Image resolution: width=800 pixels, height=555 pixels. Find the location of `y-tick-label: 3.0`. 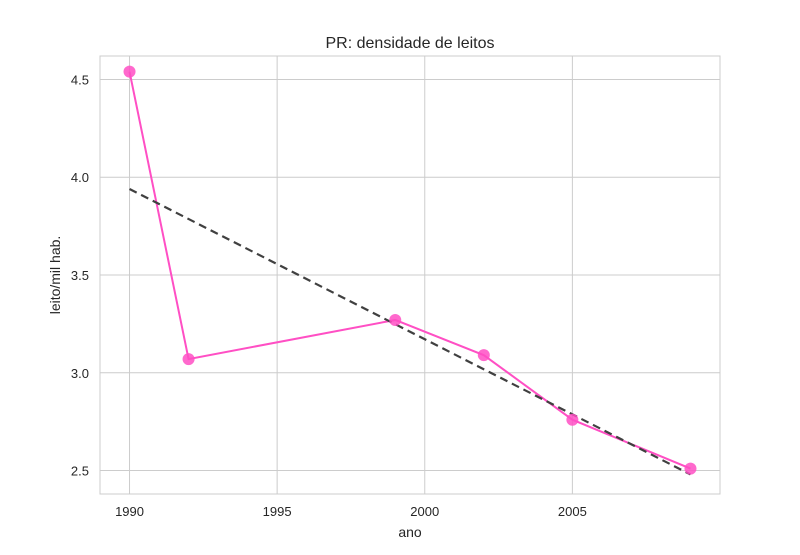

y-tick-label: 3.0 is located at coordinates (80, 373).